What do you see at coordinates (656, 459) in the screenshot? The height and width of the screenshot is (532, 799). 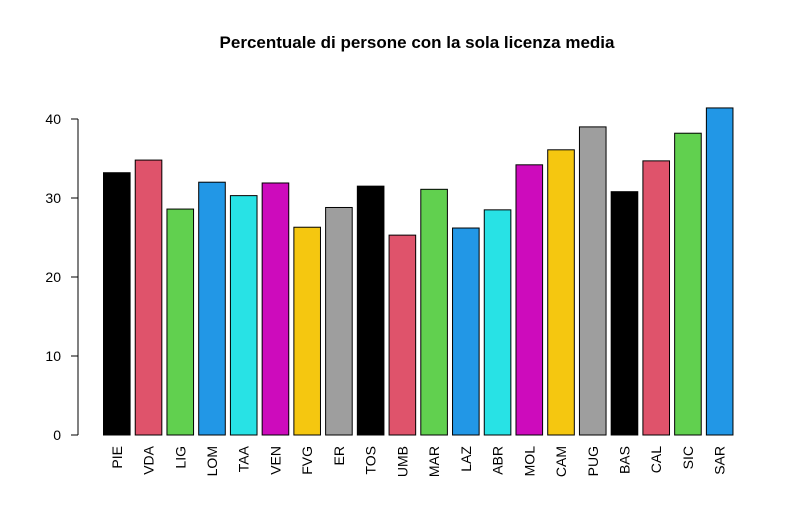 I see `x-tick-label: CAL` at bounding box center [656, 459].